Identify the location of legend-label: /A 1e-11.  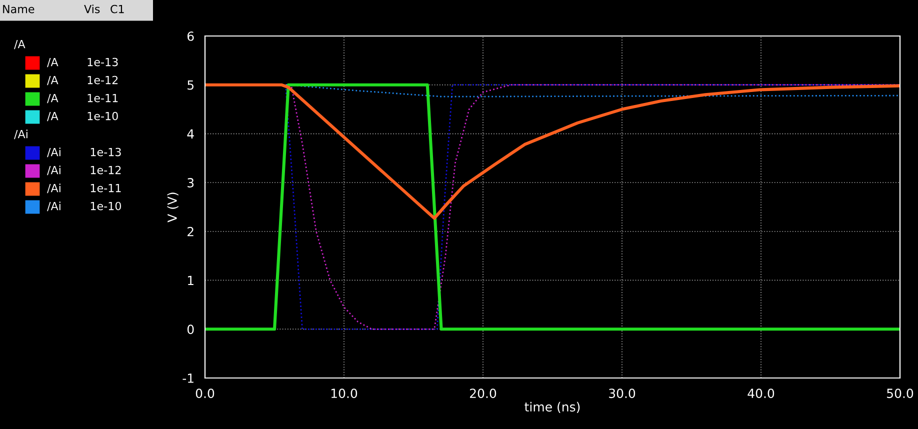
(82, 99).